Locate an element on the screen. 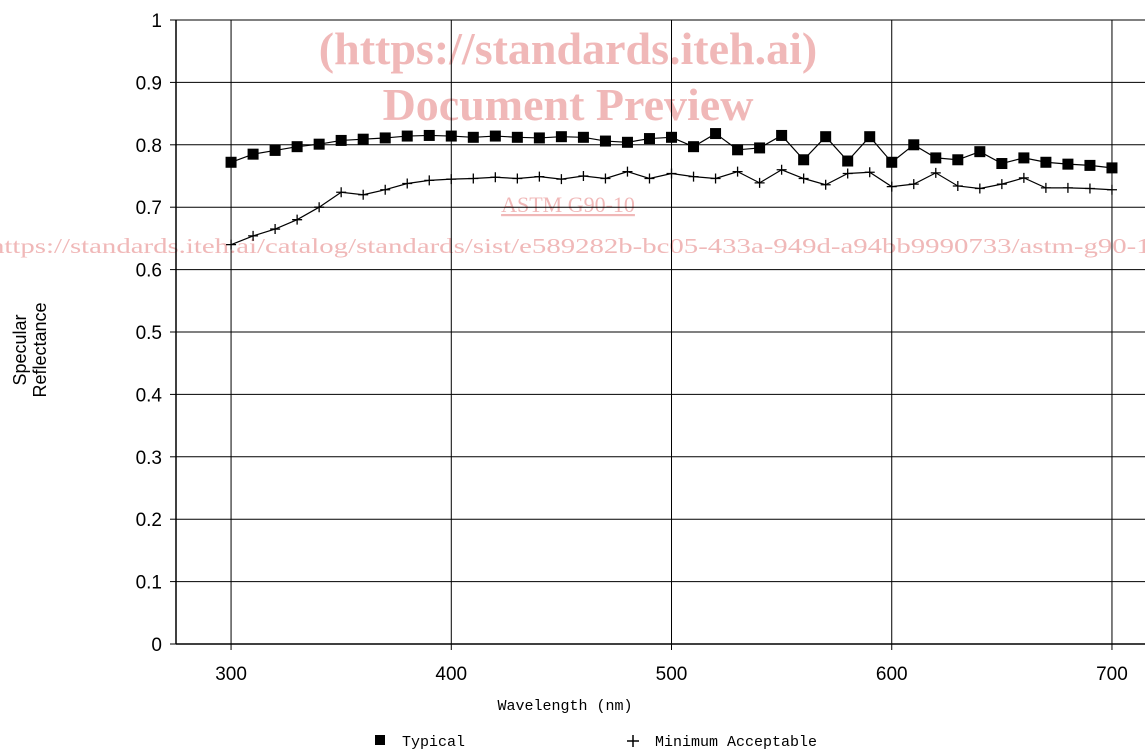 The height and width of the screenshot is (753, 1145). x-tick-label: 700 is located at coordinates (1112, 674).